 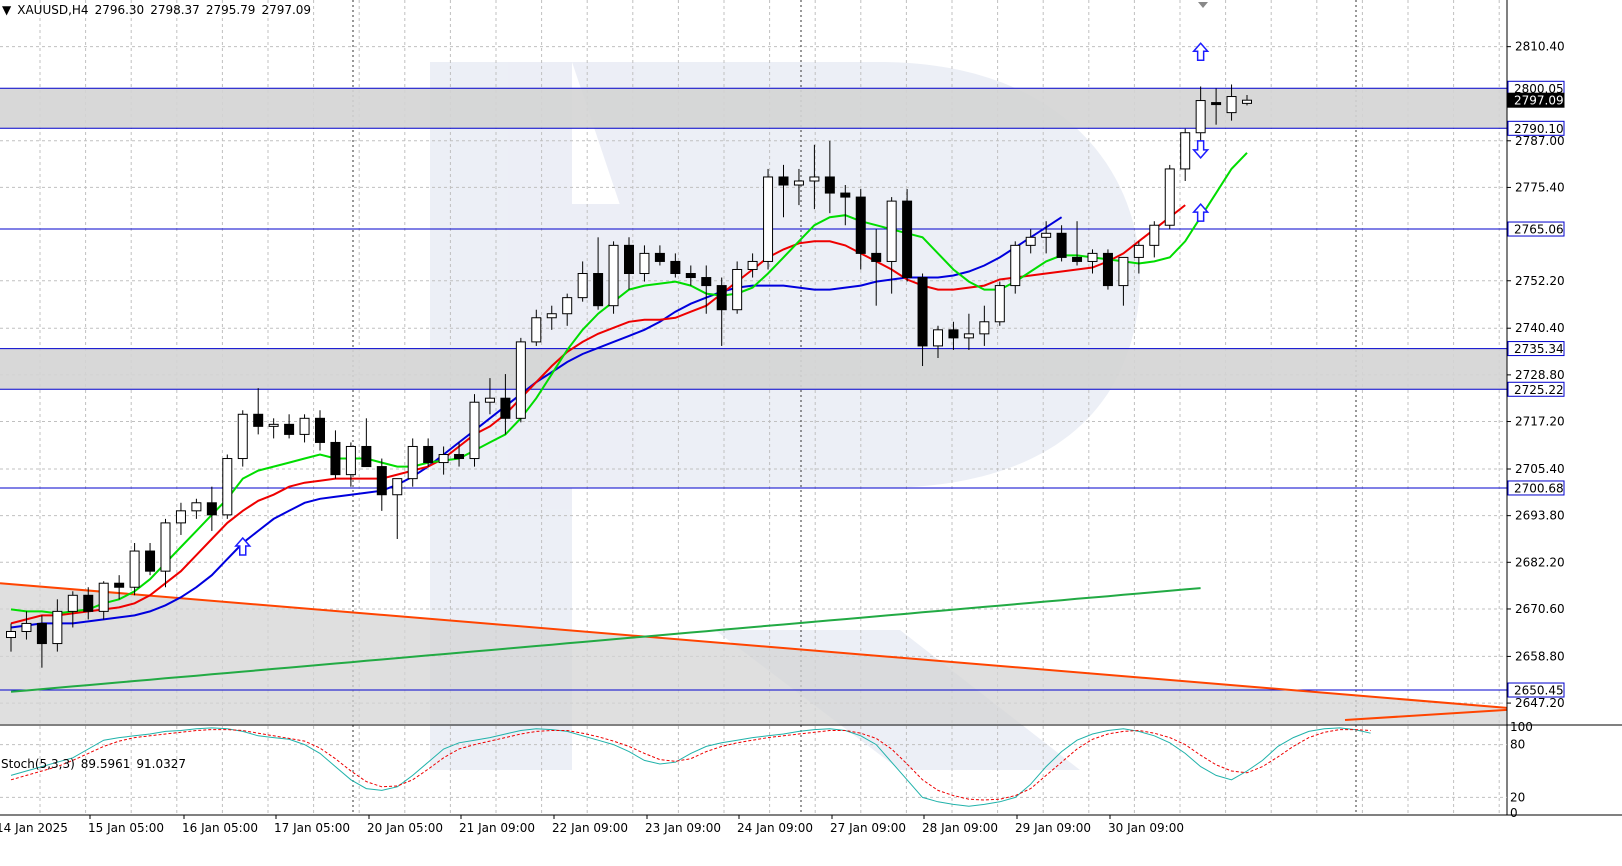 I want to click on stochastic-main-line, so click(x=690, y=767).